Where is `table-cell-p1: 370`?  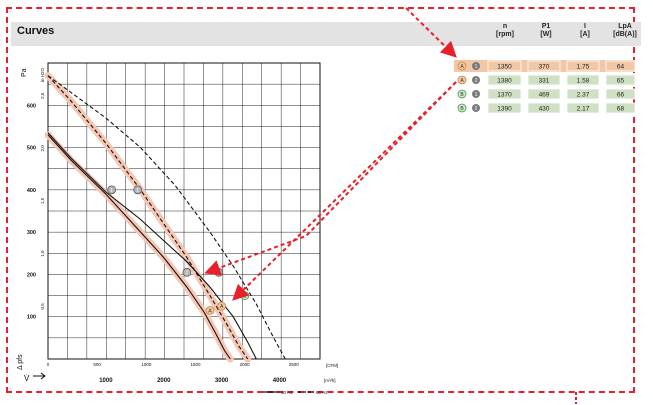 table-cell-p1: 370 is located at coordinates (544, 67).